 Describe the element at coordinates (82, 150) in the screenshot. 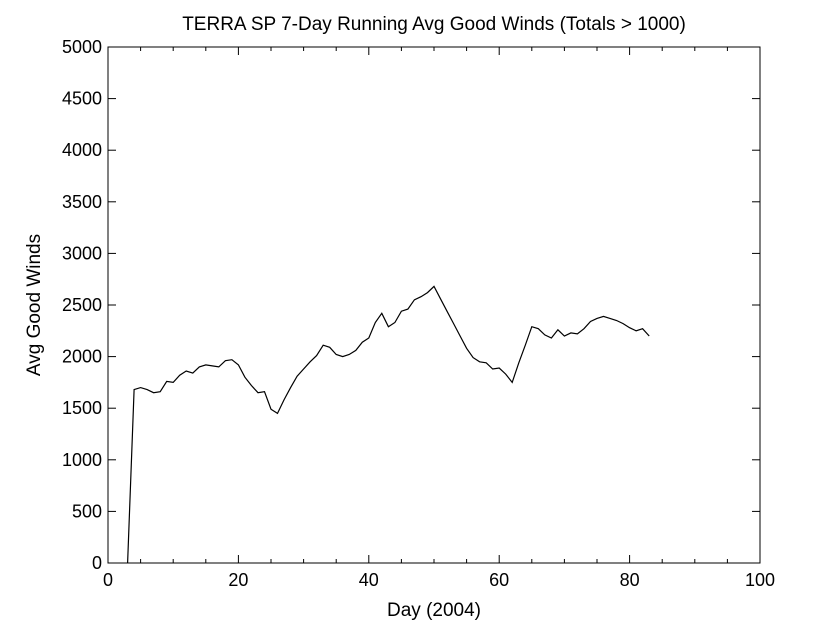

I see `y-tick-label: 4000` at that location.